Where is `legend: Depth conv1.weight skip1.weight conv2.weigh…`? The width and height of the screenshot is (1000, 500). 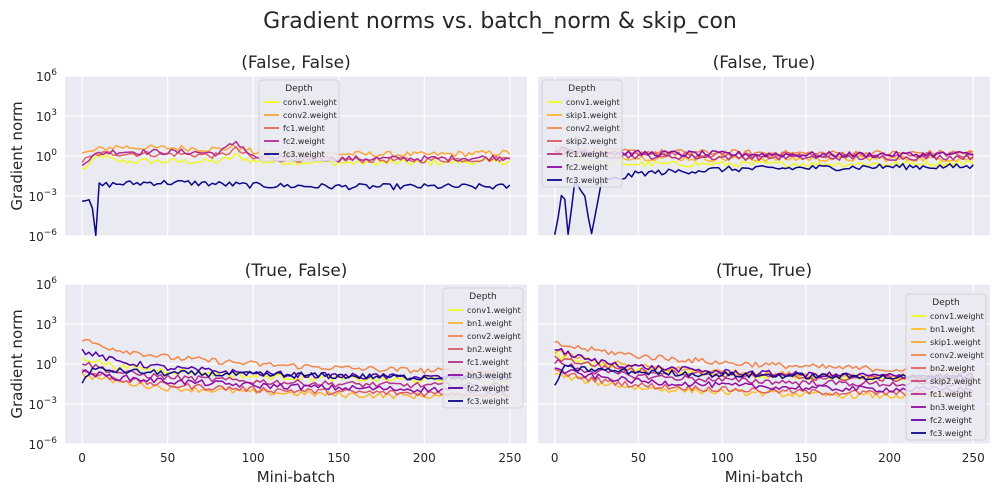 legend: Depth conv1.weight skip1.weight conv2.weigh… is located at coordinates (582, 133).